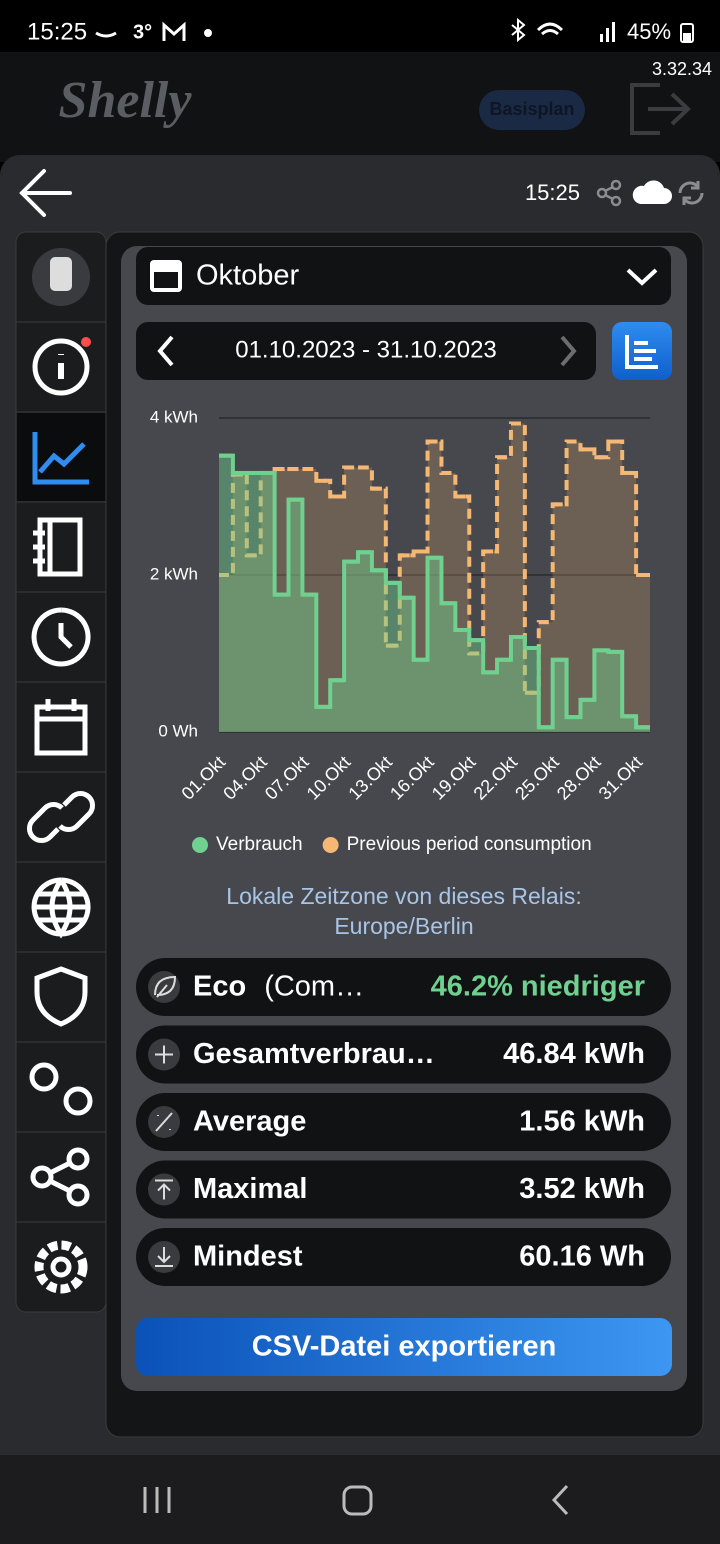  I want to click on y-tick-label: 0 Wh, so click(178, 730).